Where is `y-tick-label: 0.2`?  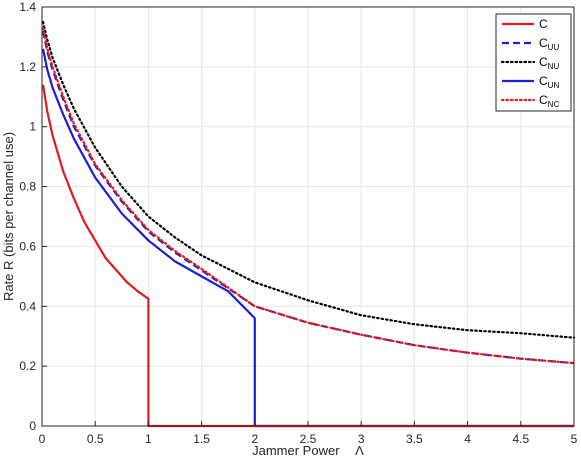
y-tick-label: 0.2 is located at coordinates (27, 366).